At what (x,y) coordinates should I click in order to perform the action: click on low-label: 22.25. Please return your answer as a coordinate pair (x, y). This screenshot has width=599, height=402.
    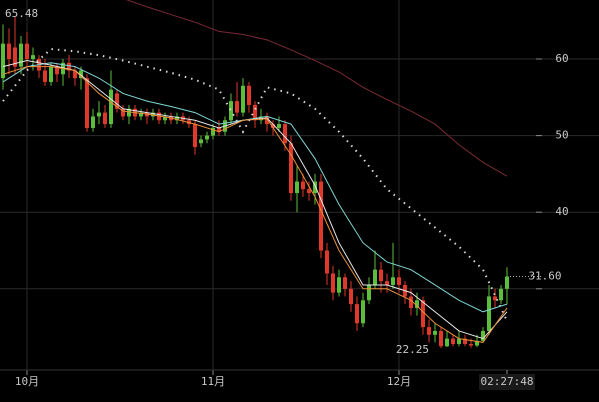
    Looking at the image, I should click on (412, 349).